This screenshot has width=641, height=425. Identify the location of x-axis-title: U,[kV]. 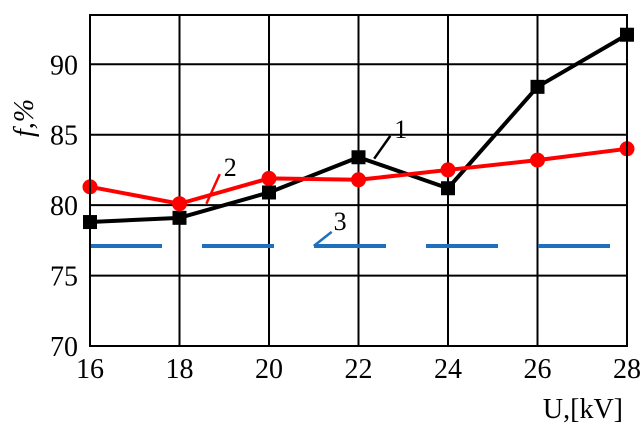
(583, 409).